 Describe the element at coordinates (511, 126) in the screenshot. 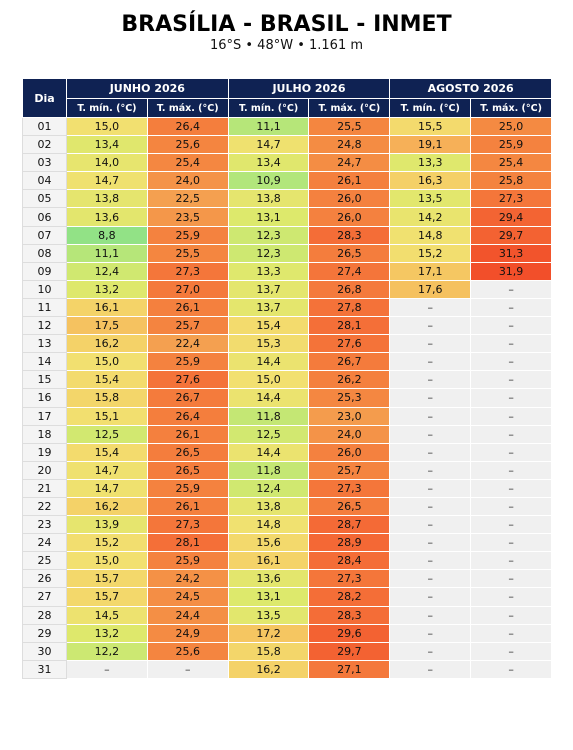

I see `temperature-cell: 25,0` at that location.